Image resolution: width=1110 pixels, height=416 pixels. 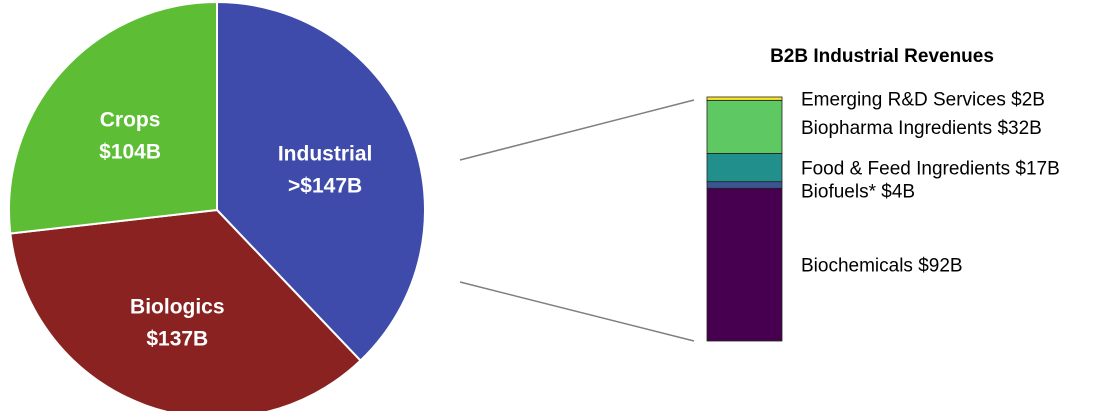 I want to click on pie-value-crops: $104B, so click(x=130, y=151).